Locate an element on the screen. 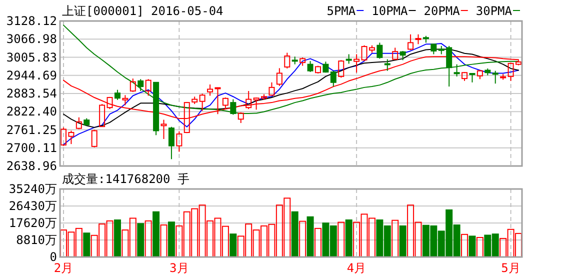 The height and width of the screenshot is (276, 578). y-tick-label: 2822.40 is located at coordinates (31, 111).